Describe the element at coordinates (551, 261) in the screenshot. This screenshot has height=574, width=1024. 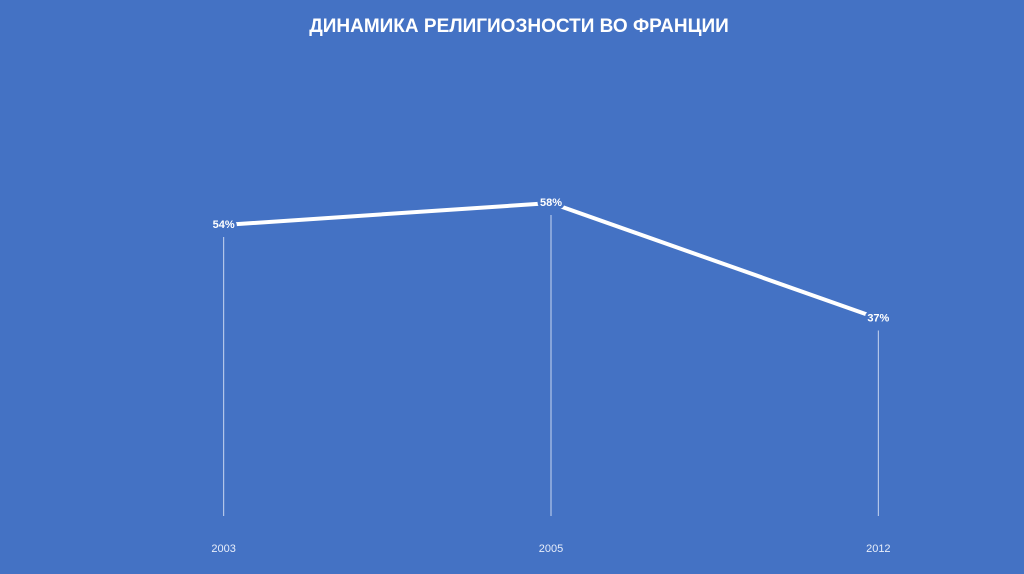
I see `data-line` at that location.